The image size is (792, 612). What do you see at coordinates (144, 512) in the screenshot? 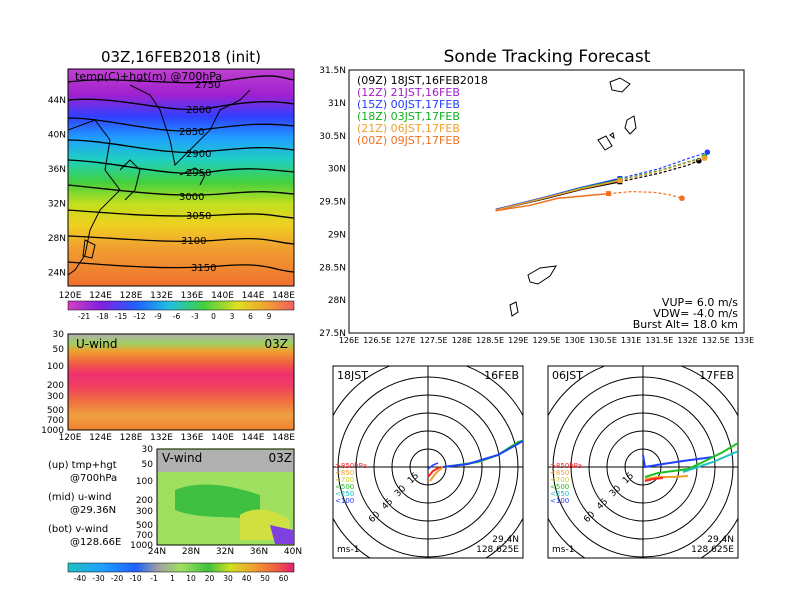
I see `level-tick-label: 300` at bounding box center [144, 512].